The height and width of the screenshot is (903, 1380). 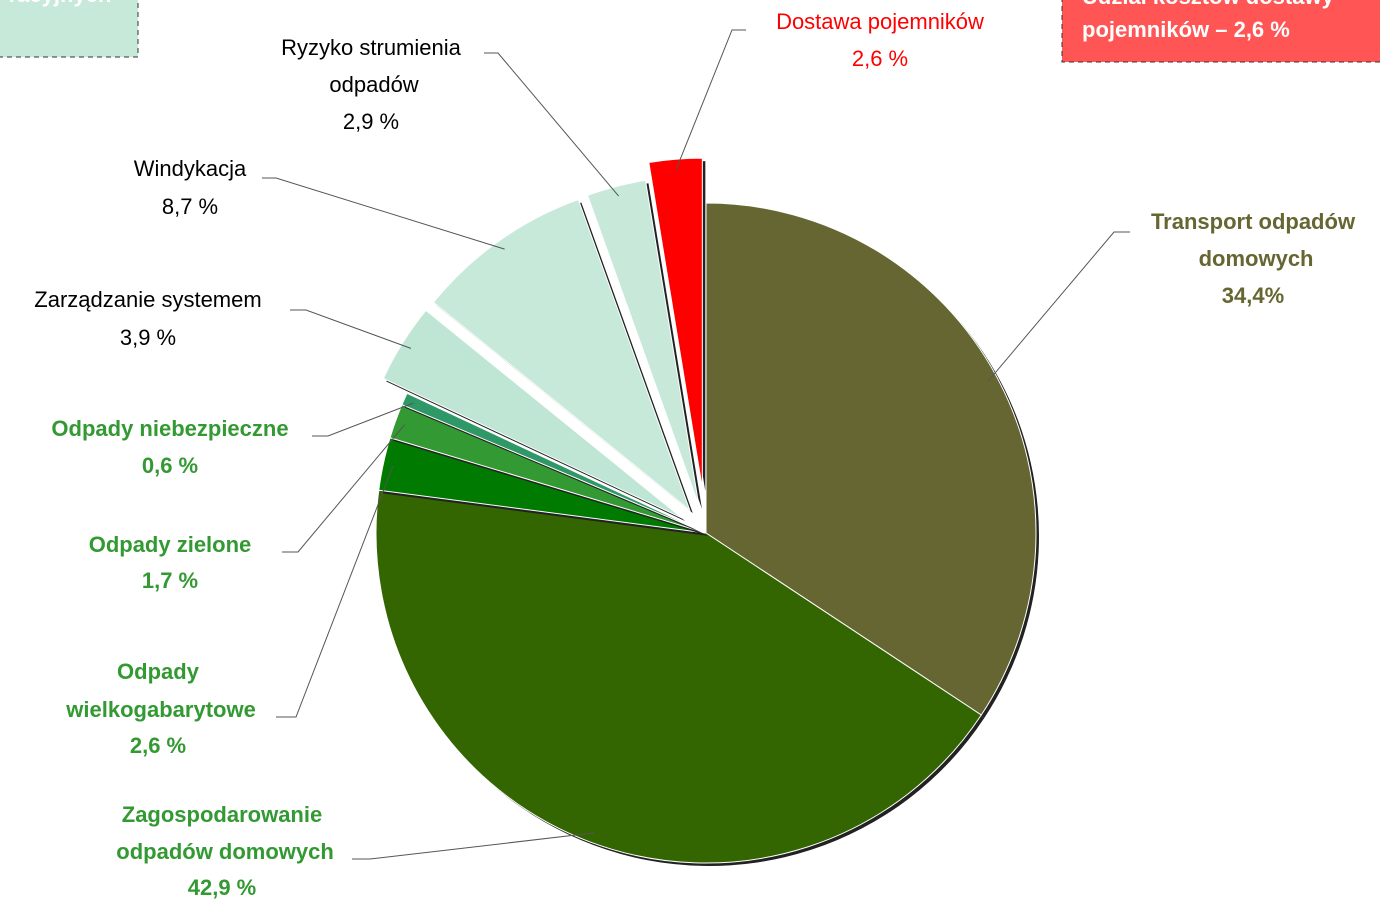 I want to click on value-label: 3,9 %, so click(x=148, y=337).